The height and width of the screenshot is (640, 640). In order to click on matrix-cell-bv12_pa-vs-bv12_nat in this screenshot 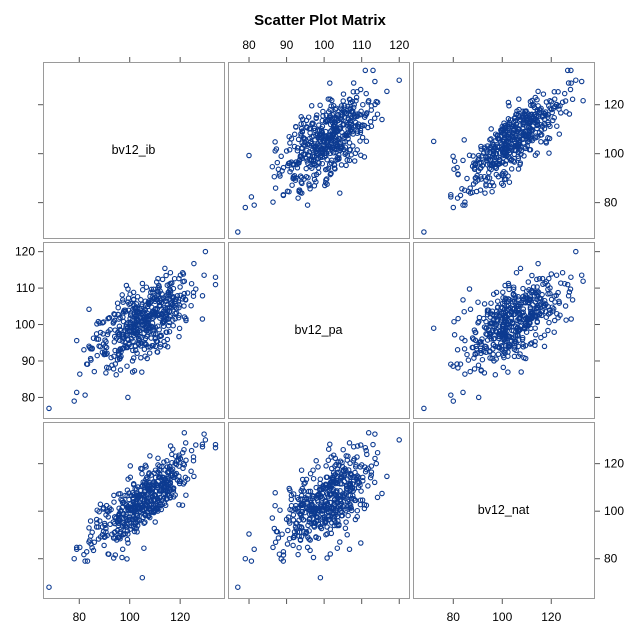, I will do `click(504, 330)`.